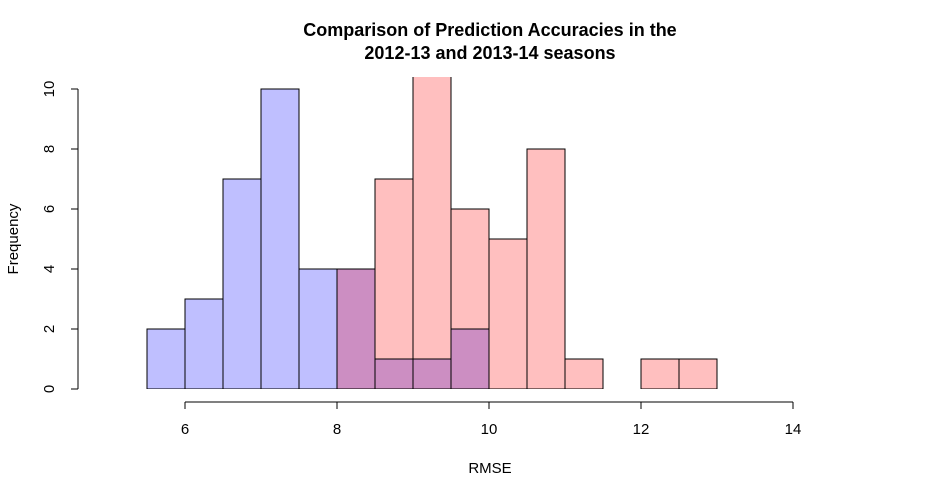  Describe the element at coordinates (641, 429) in the screenshot. I see `x-tick-label-3: 12` at that location.